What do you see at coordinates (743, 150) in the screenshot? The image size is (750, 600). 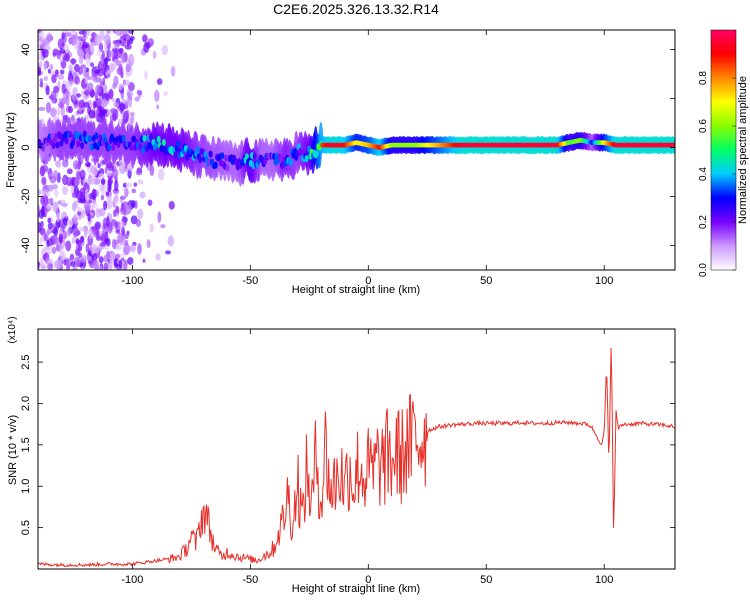 I see `colorbar-label: Normalized spectral amplitude` at bounding box center [743, 150].